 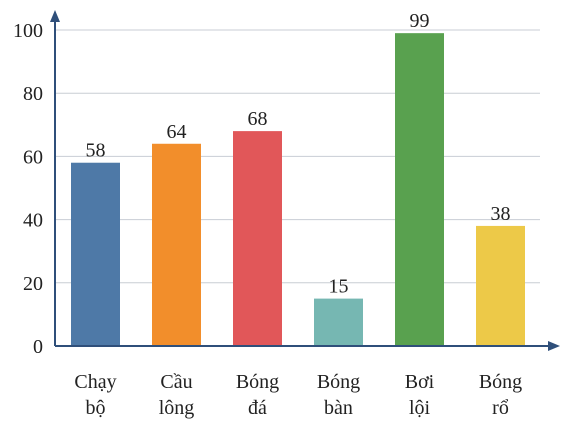 What do you see at coordinates (500, 408) in the screenshot?
I see `category-label-5-line-1: rổ` at bounding box center [500, 408].